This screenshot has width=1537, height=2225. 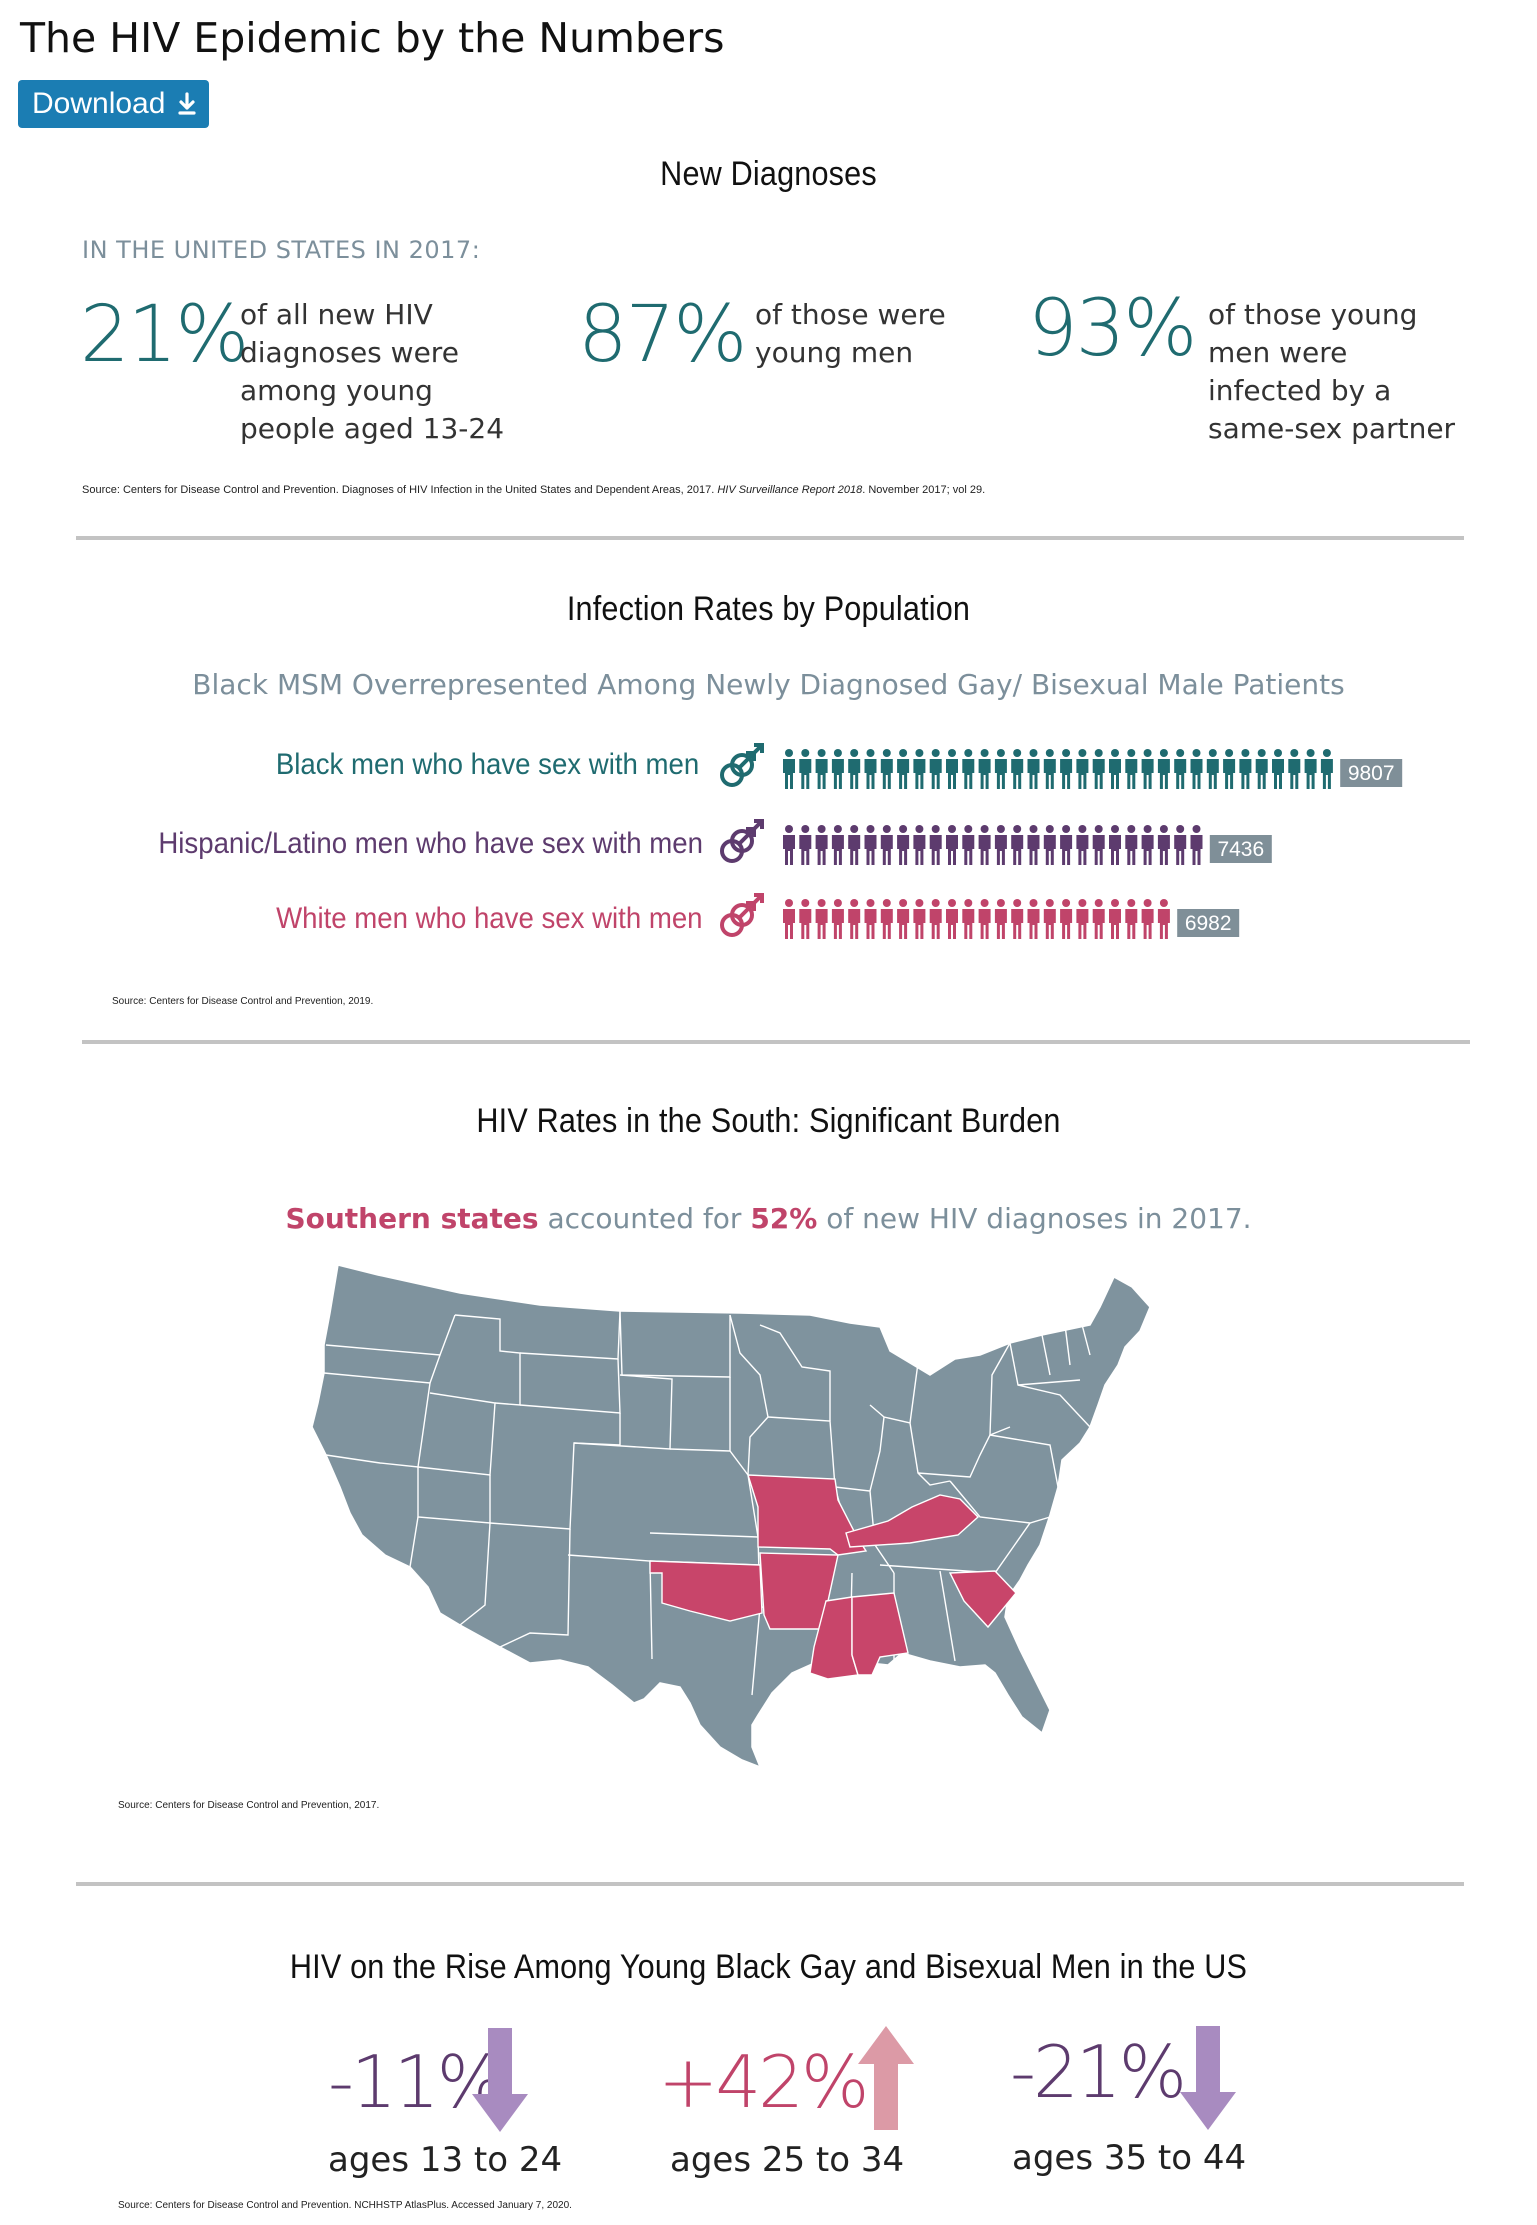 I want to click on pictogram-chart: 9807 7436 6982, so click(x=1061, y=841).